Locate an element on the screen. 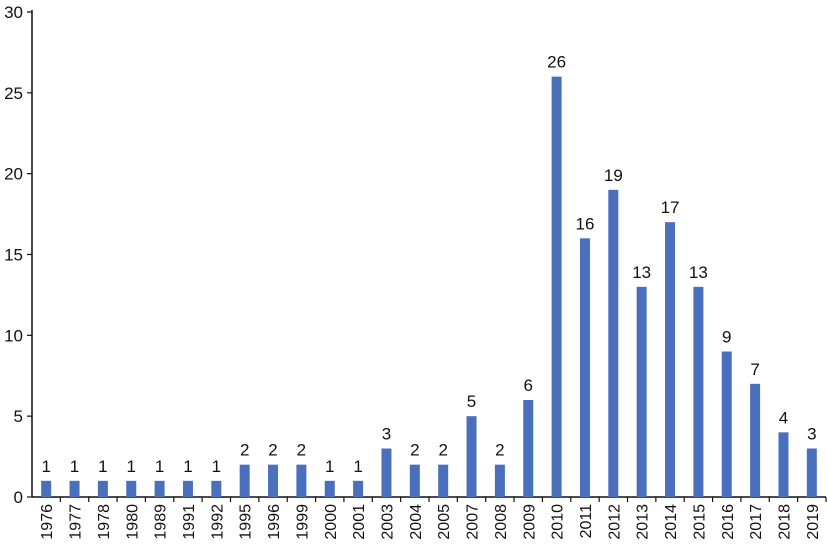 Image resolution: width=827 pixels, height=550 pixels. bar-1996 is located at coordinates (273, 480).